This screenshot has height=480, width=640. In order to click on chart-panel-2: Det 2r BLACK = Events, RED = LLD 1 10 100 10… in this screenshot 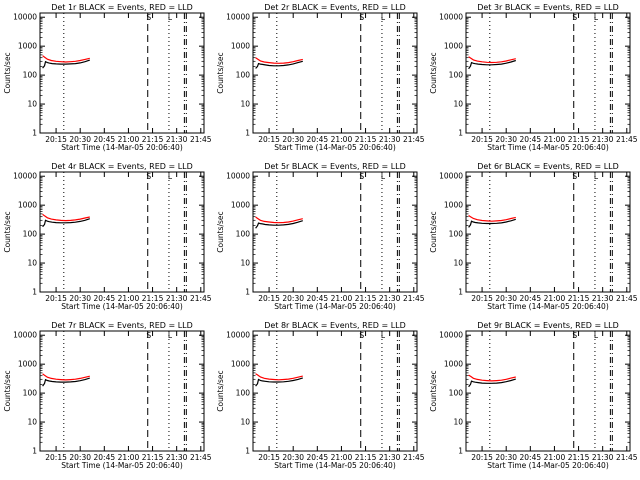, I will do `click(320, 77)`.